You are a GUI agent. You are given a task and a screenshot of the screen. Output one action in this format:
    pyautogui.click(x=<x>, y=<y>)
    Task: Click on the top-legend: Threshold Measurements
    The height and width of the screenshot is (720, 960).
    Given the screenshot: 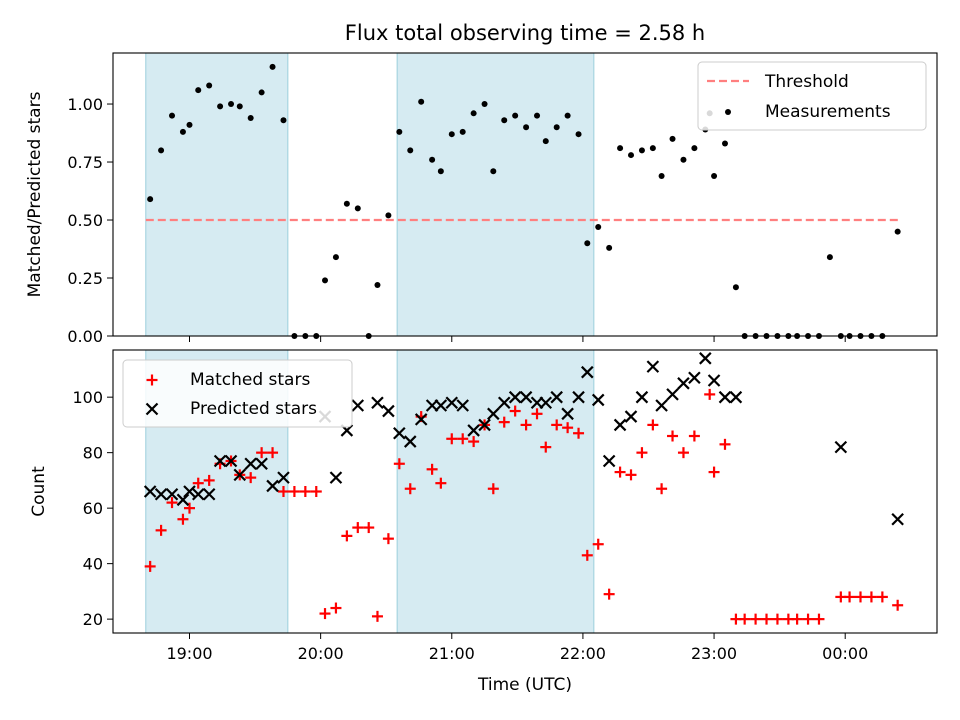 What is the action you would take?
    pyautogui.click(x=812, y=96)
    